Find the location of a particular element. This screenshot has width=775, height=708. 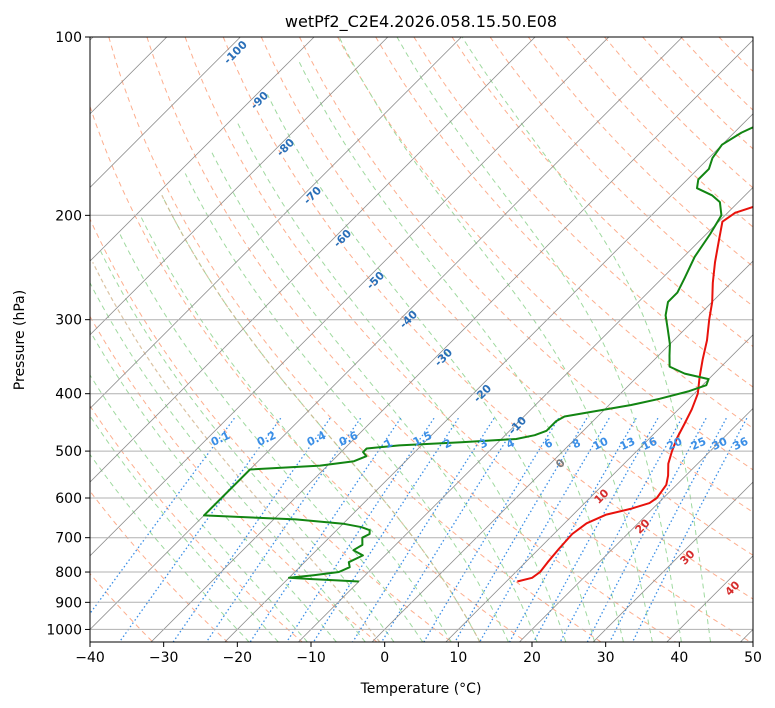

mixing-ratio-label: 13 is located at coordinates (627, 444).